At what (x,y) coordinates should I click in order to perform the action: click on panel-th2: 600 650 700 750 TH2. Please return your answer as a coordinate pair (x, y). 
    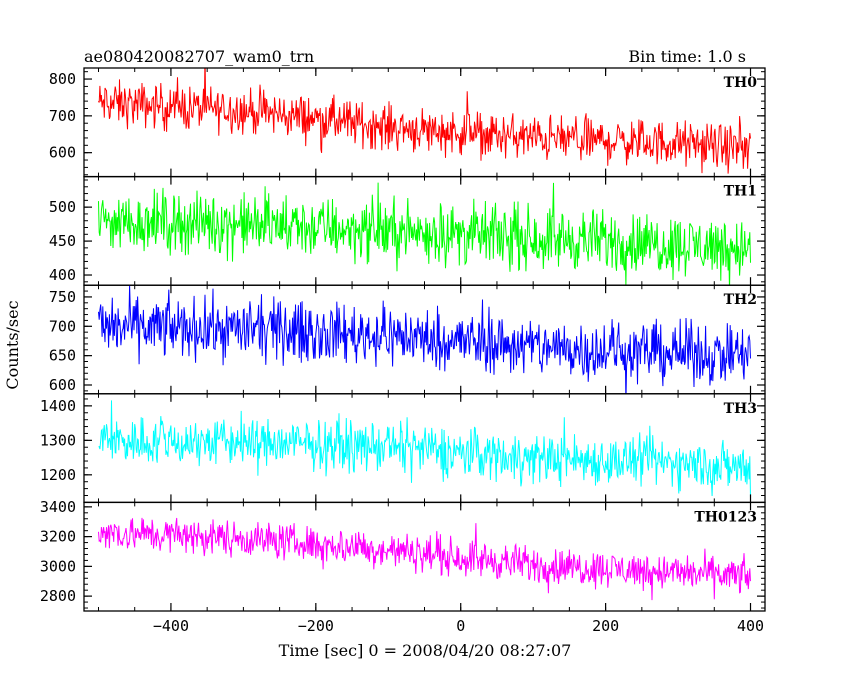
    Looking at the image, I should click on (407, 339).